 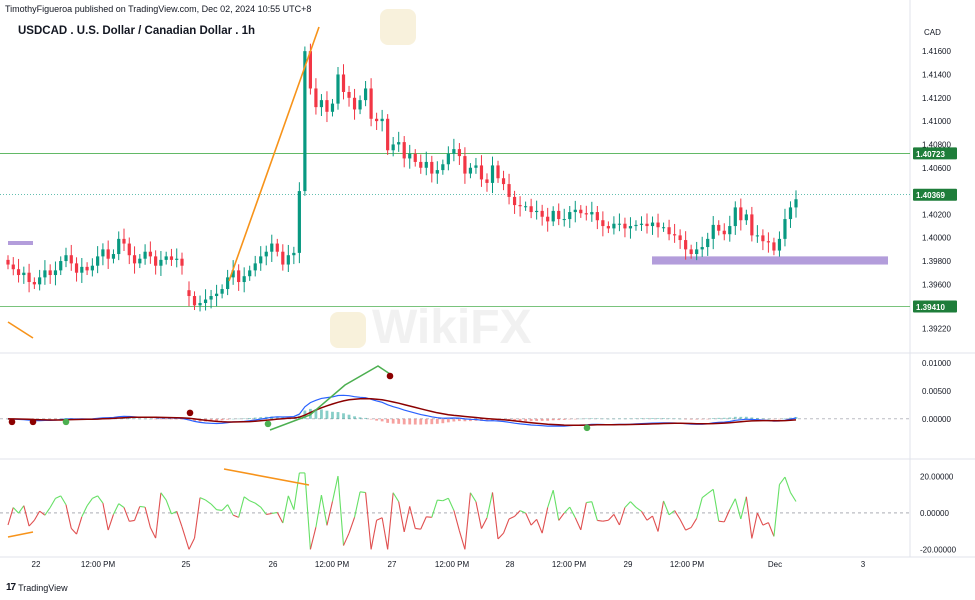 I want to click on support-zone-box, so click(x=770, y=260).